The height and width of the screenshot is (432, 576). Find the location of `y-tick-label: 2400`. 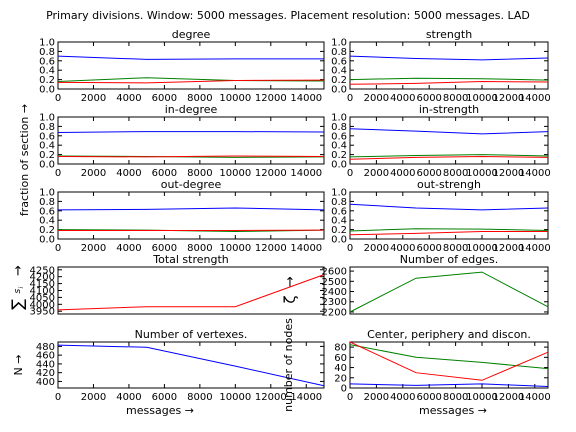

y-tick-label: 2400 is located at coordinates (334, 292).